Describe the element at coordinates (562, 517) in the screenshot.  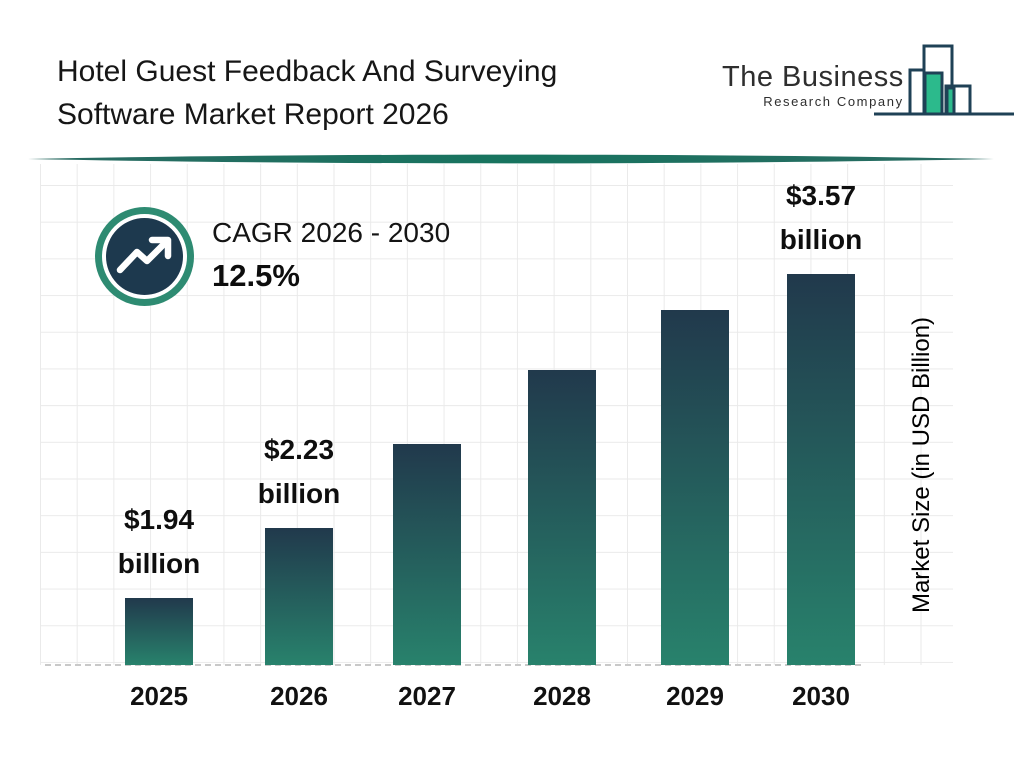
I see `bar-2028` at that location.